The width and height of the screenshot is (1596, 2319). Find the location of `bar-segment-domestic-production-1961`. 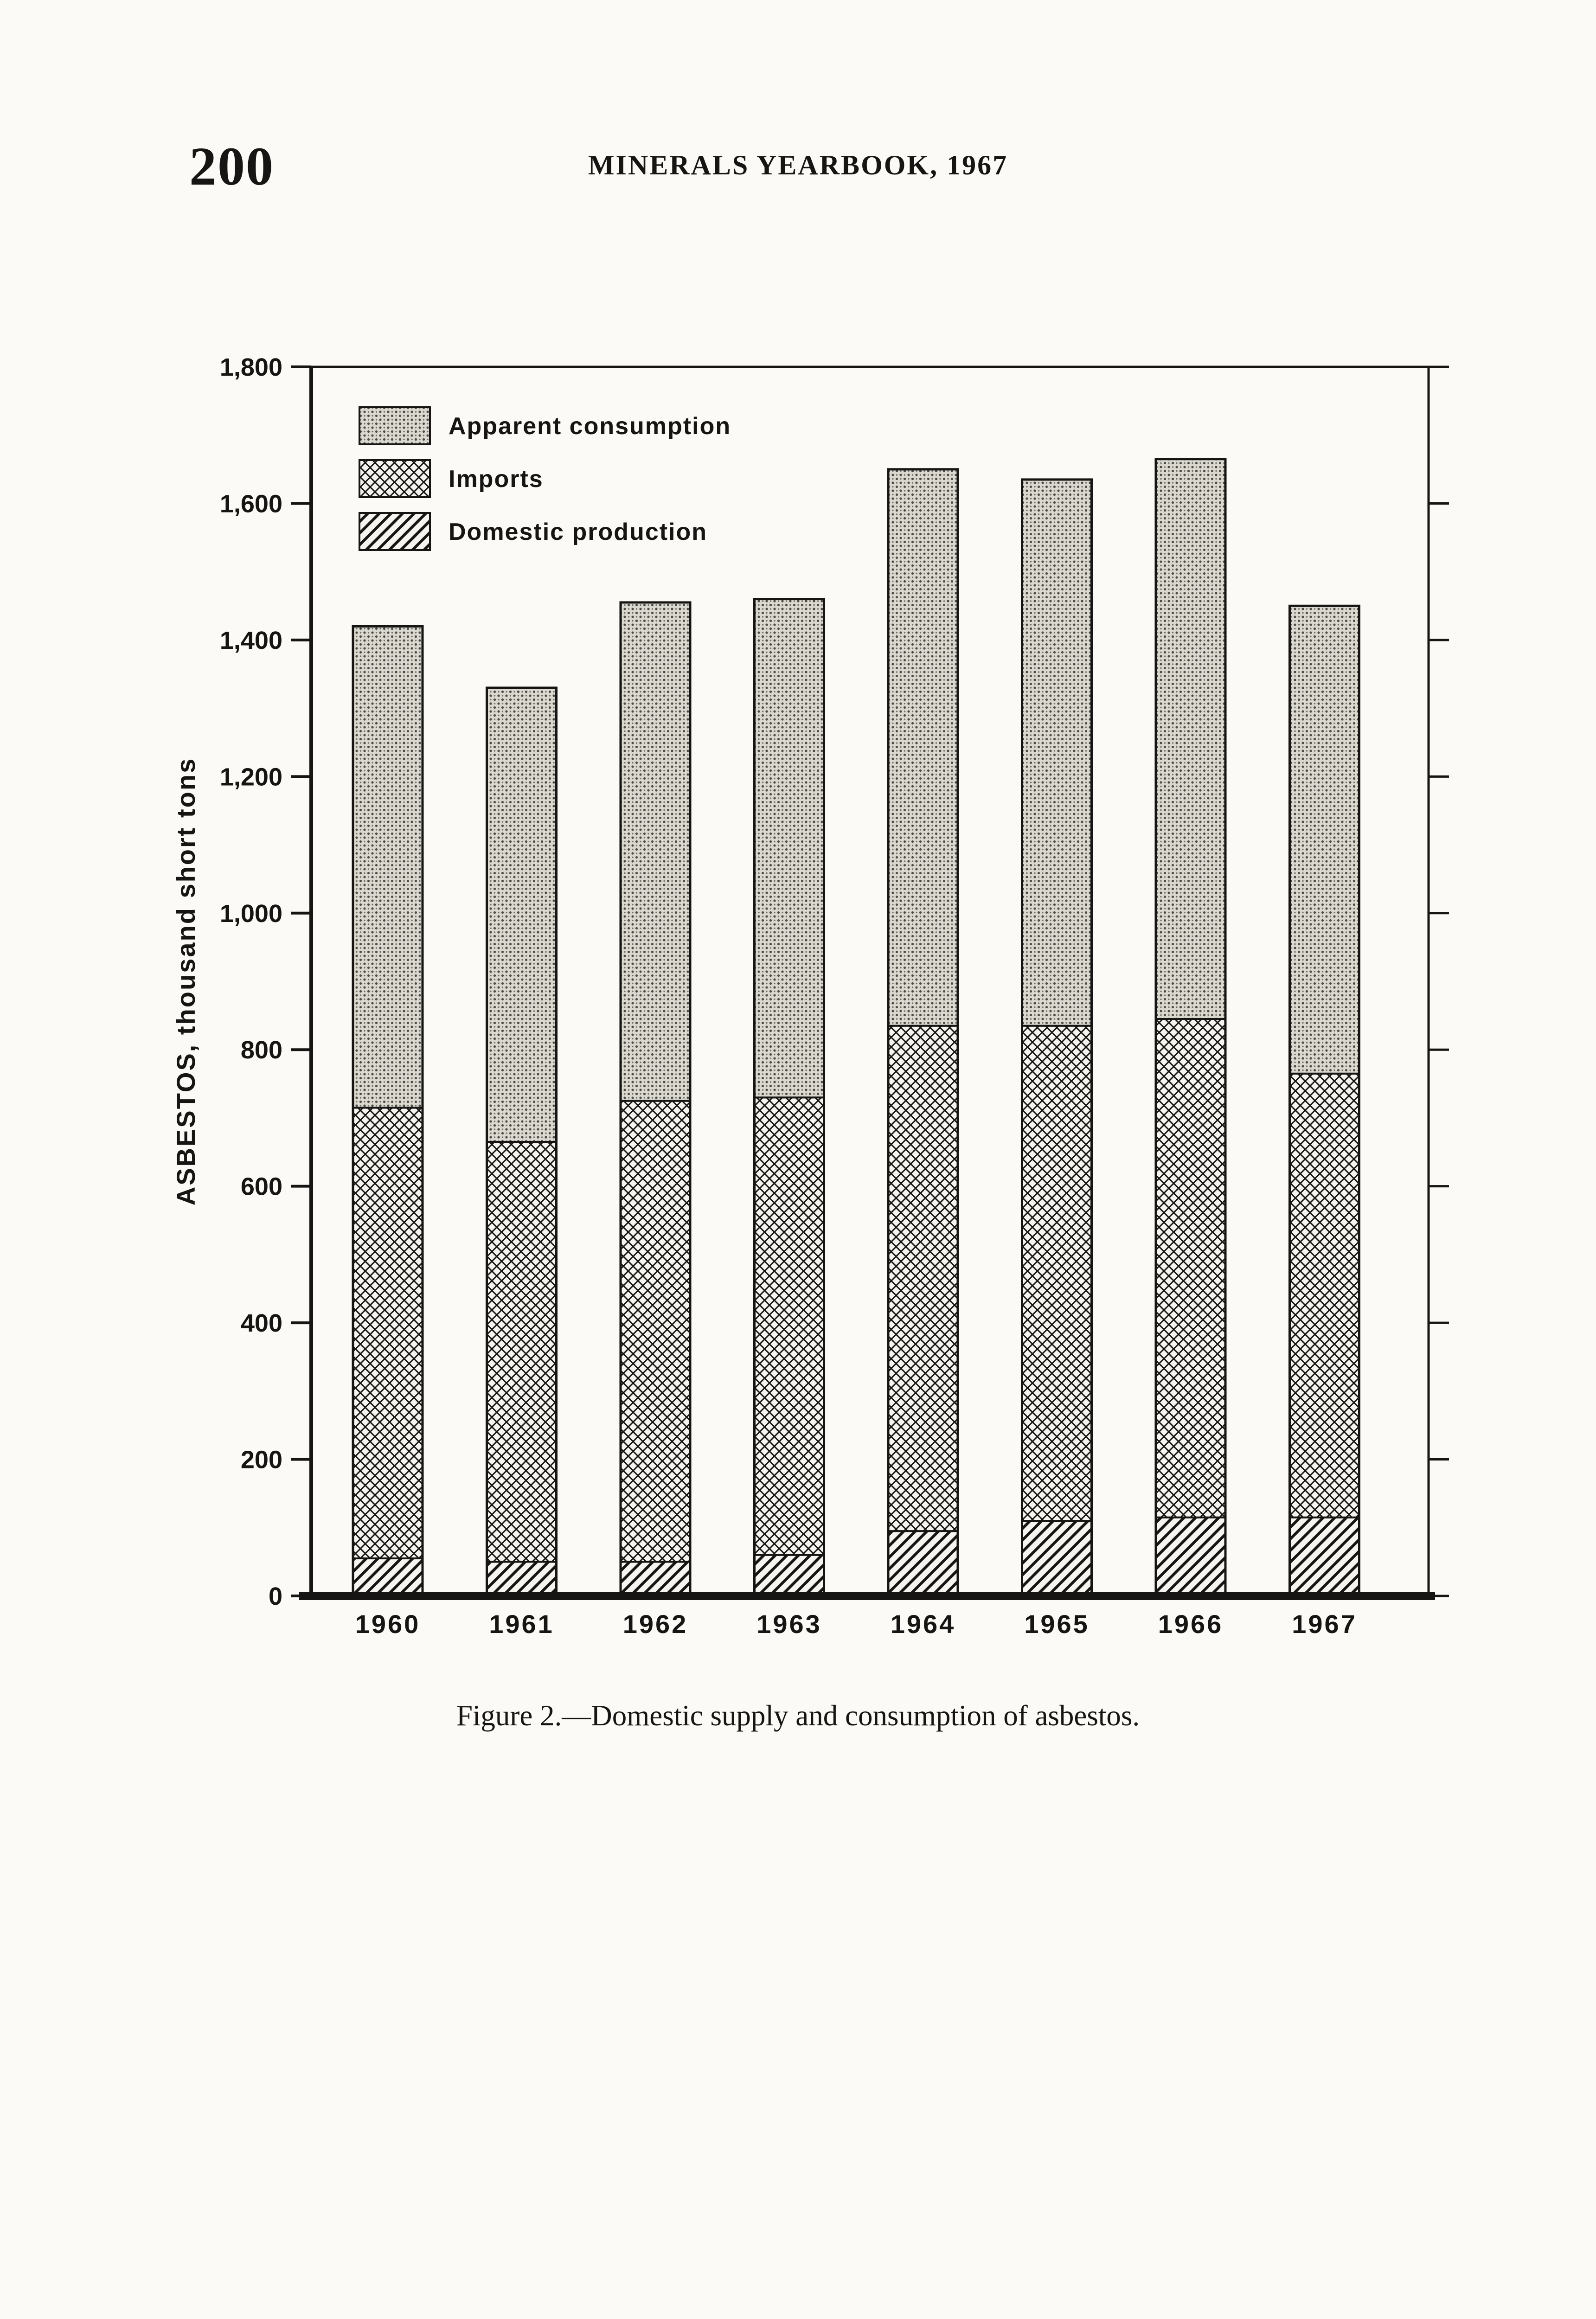

bar-segment-domestic-production-1961 is located at coordinates (522, 1579).